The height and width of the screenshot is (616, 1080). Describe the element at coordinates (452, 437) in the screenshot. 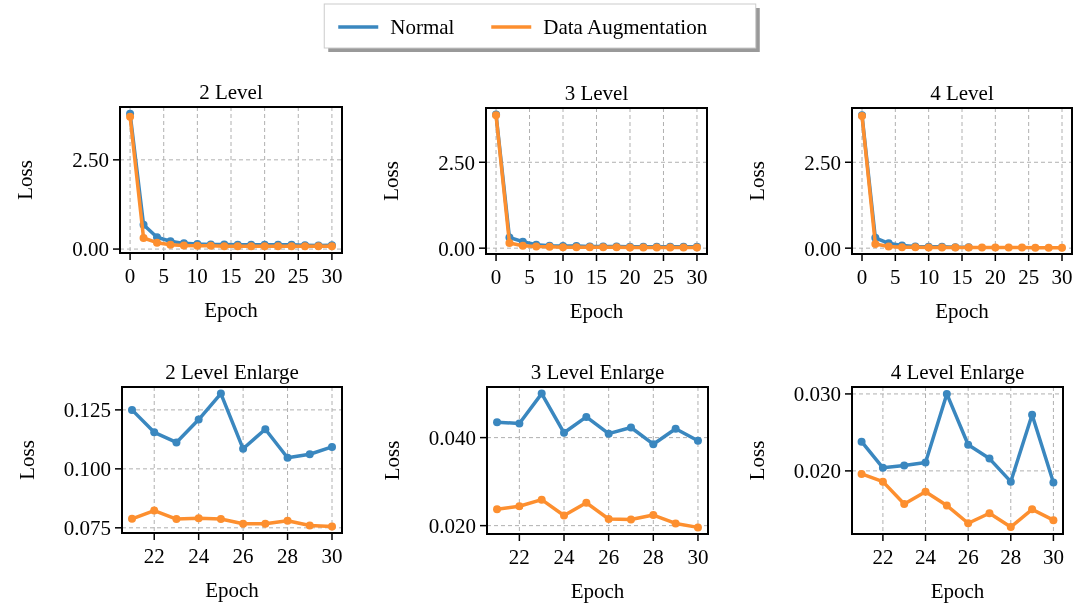

I see `y-tick-label: 0.040` at that location.